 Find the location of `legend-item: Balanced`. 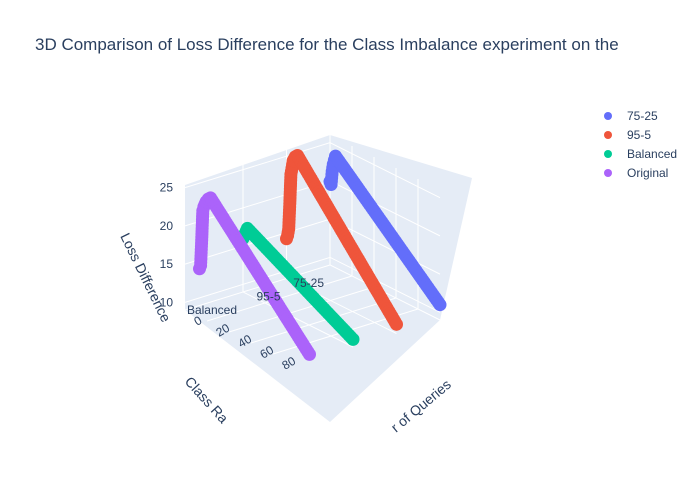

legend-item: Balanced is located at coordinates (640, 154).